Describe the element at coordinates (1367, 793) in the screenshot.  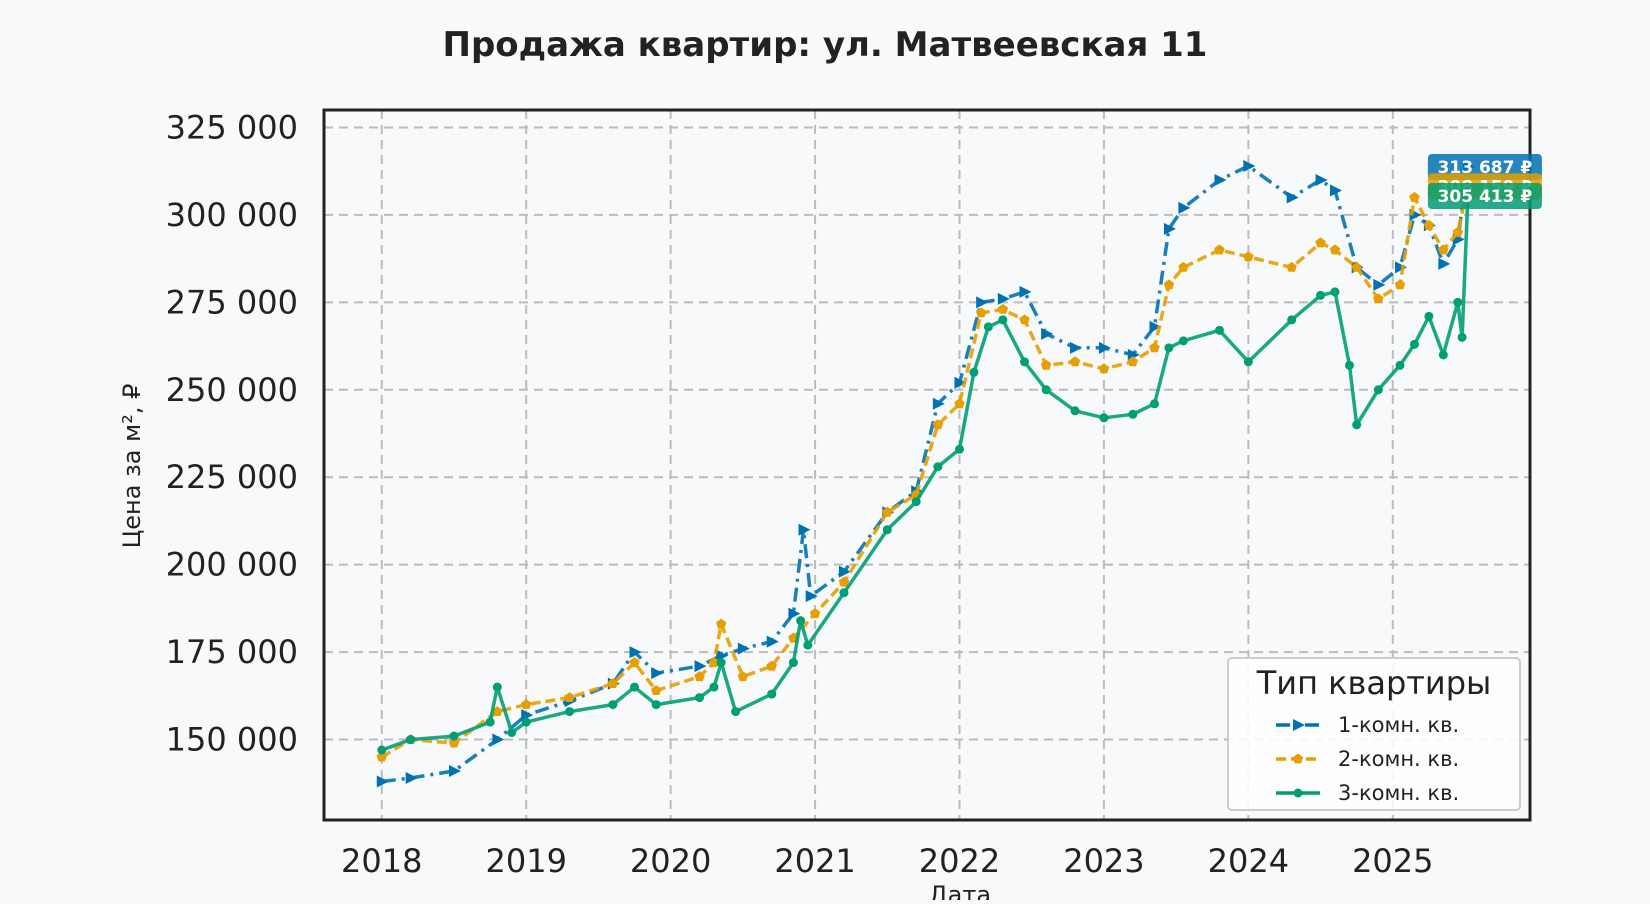
I see `legend-item: 3-комн. кв.` at that location.